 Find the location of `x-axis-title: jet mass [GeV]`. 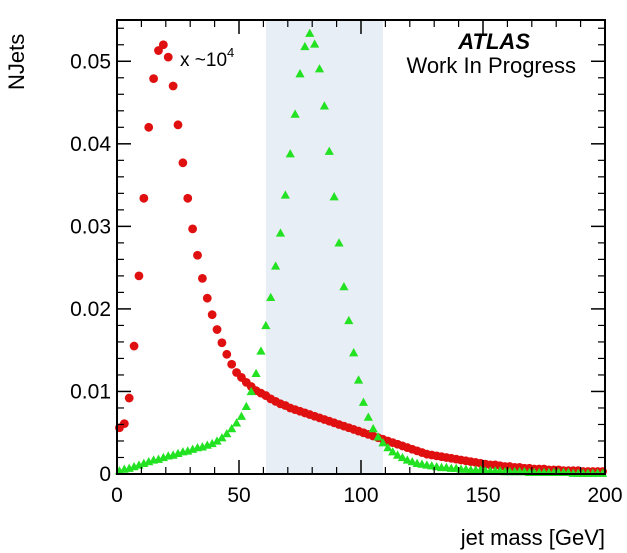

x-axis-title: jet mass [GeV] is located at coordinates (532, 537).